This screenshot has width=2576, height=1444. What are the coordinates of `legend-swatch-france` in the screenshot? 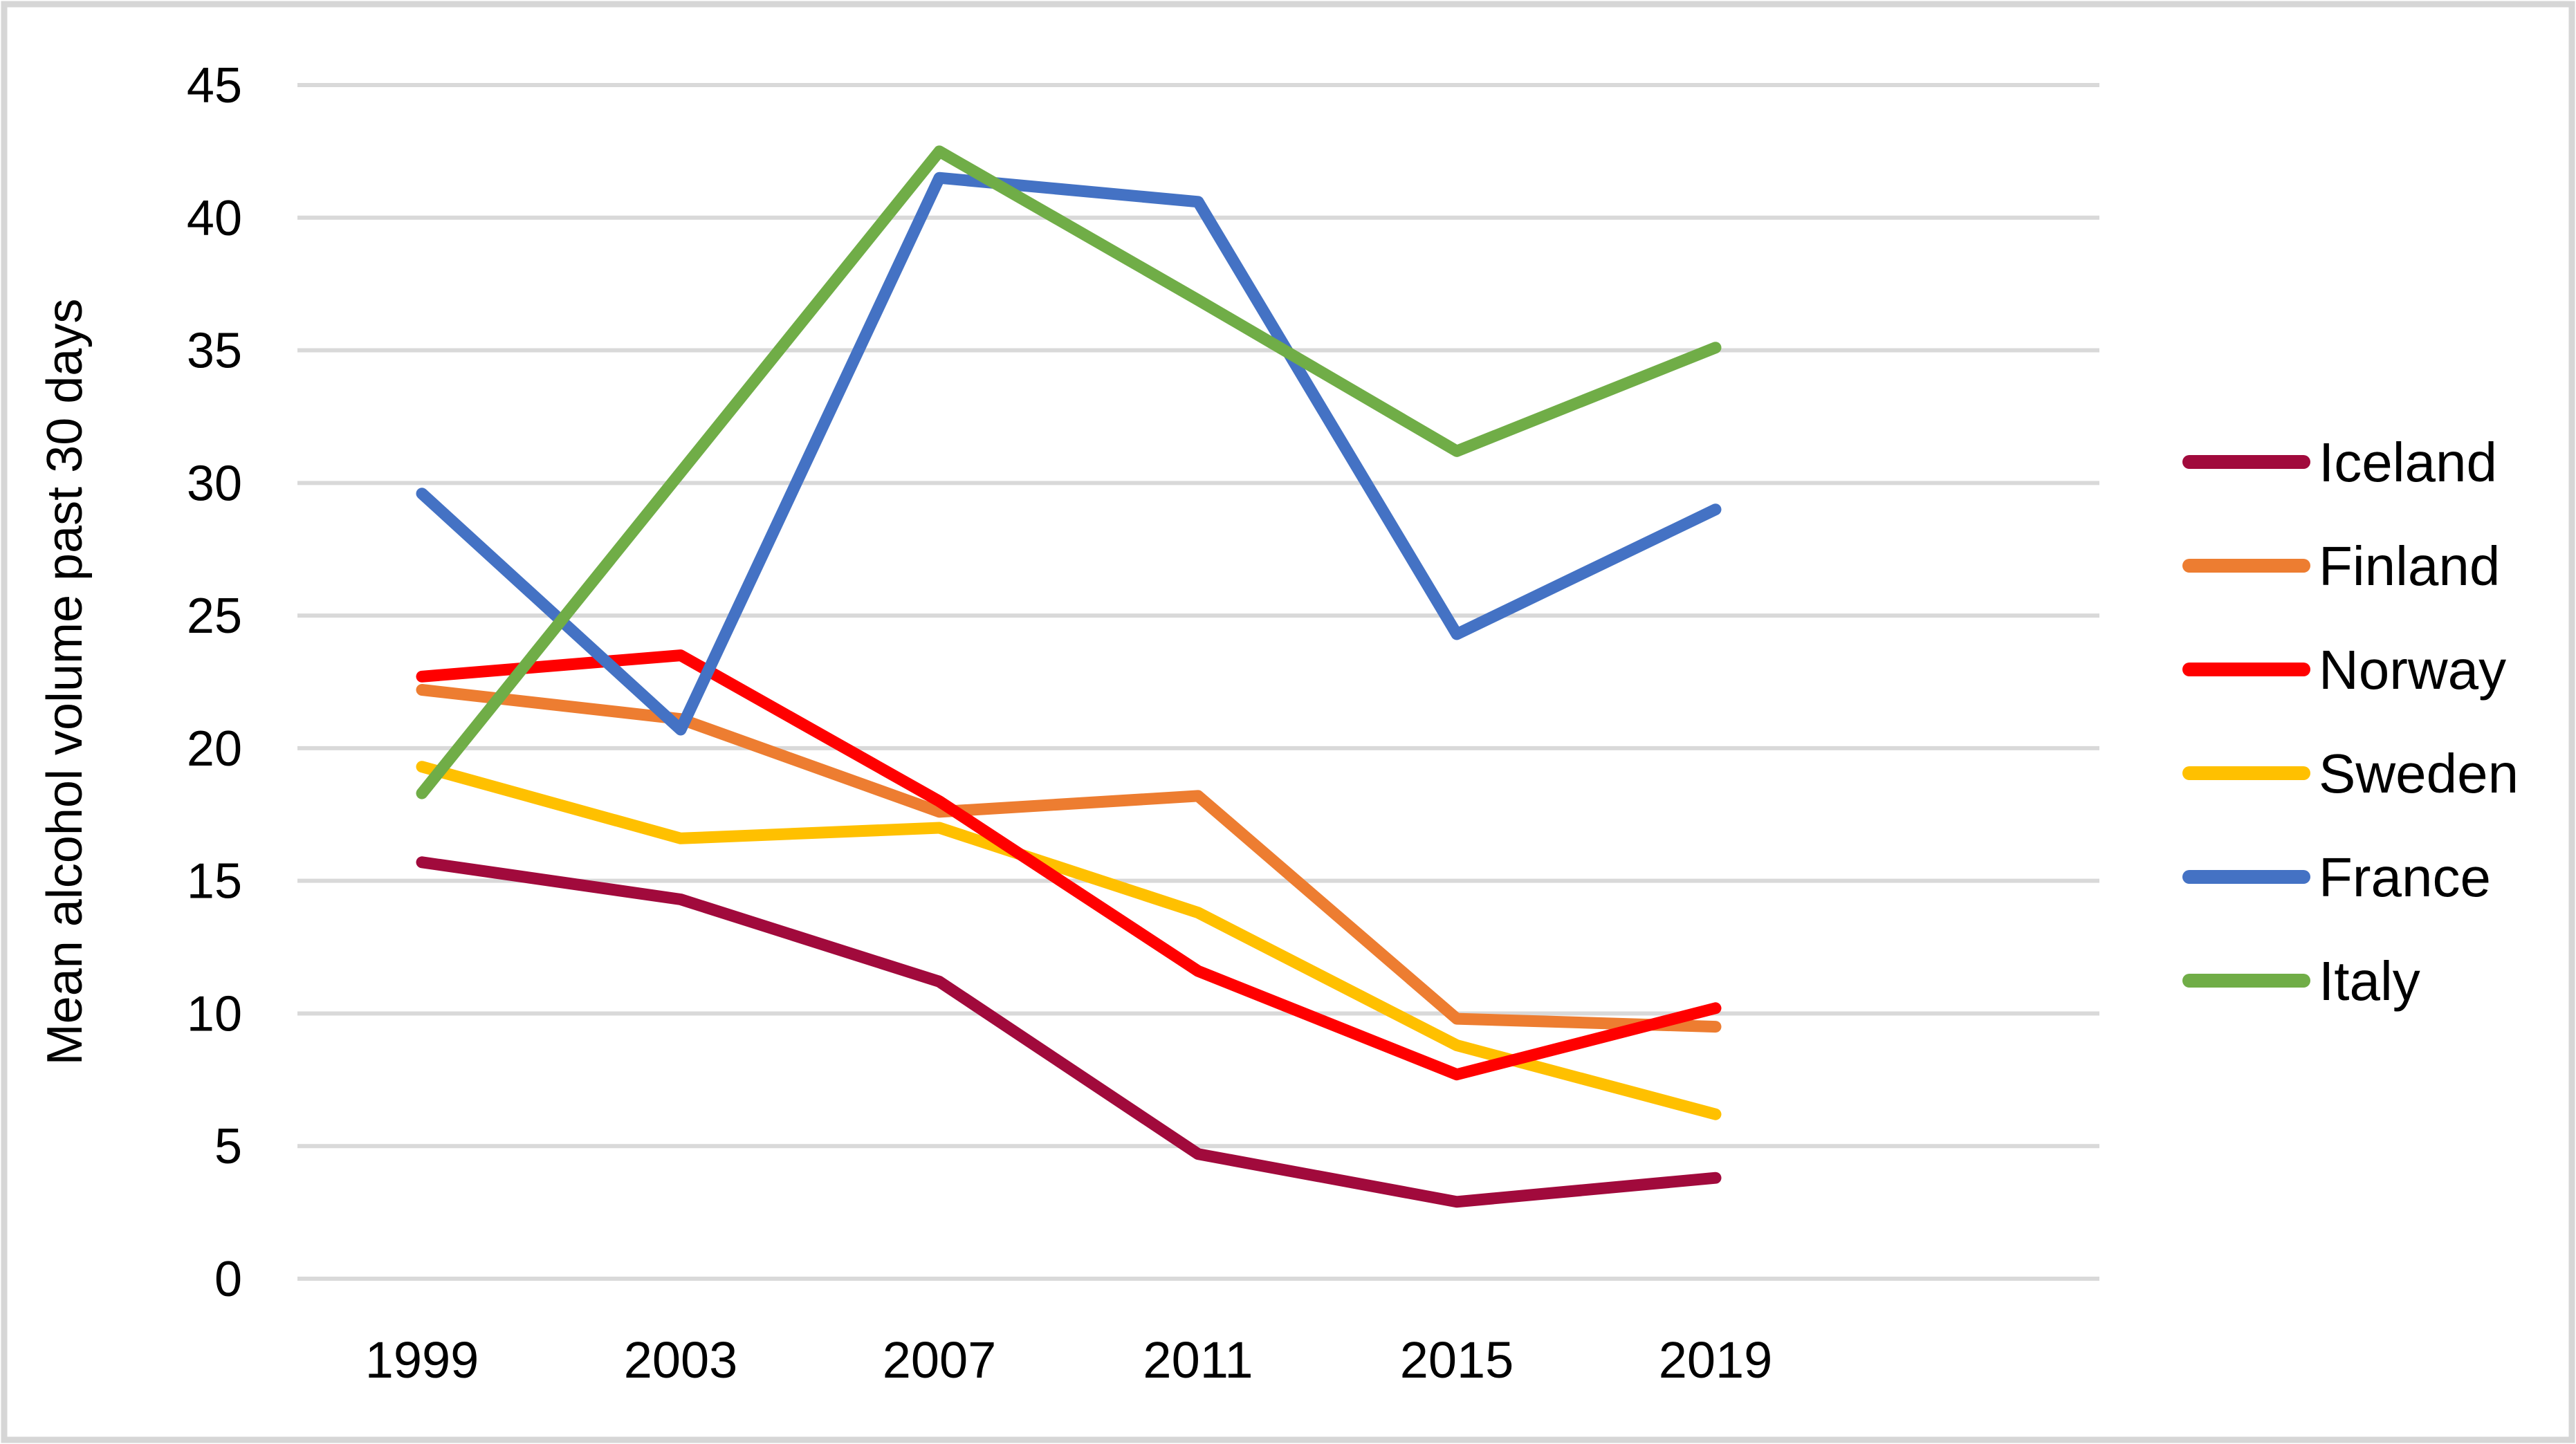 It's located at (2246, 877).